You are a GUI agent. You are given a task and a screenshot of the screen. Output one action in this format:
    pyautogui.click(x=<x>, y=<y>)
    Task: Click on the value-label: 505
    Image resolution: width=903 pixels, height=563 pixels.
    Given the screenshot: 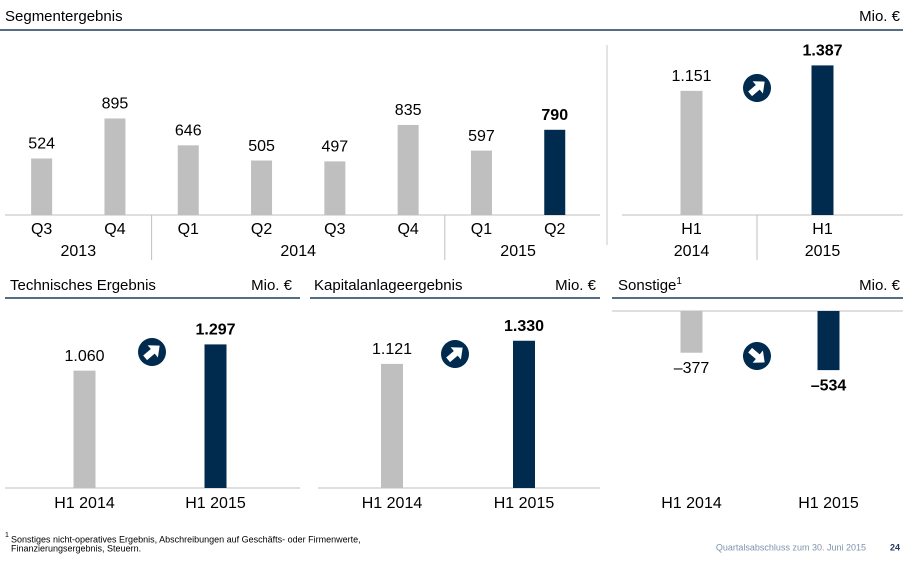 What is the action you would take?
    pyautogui.click(x=261, y=146)
    